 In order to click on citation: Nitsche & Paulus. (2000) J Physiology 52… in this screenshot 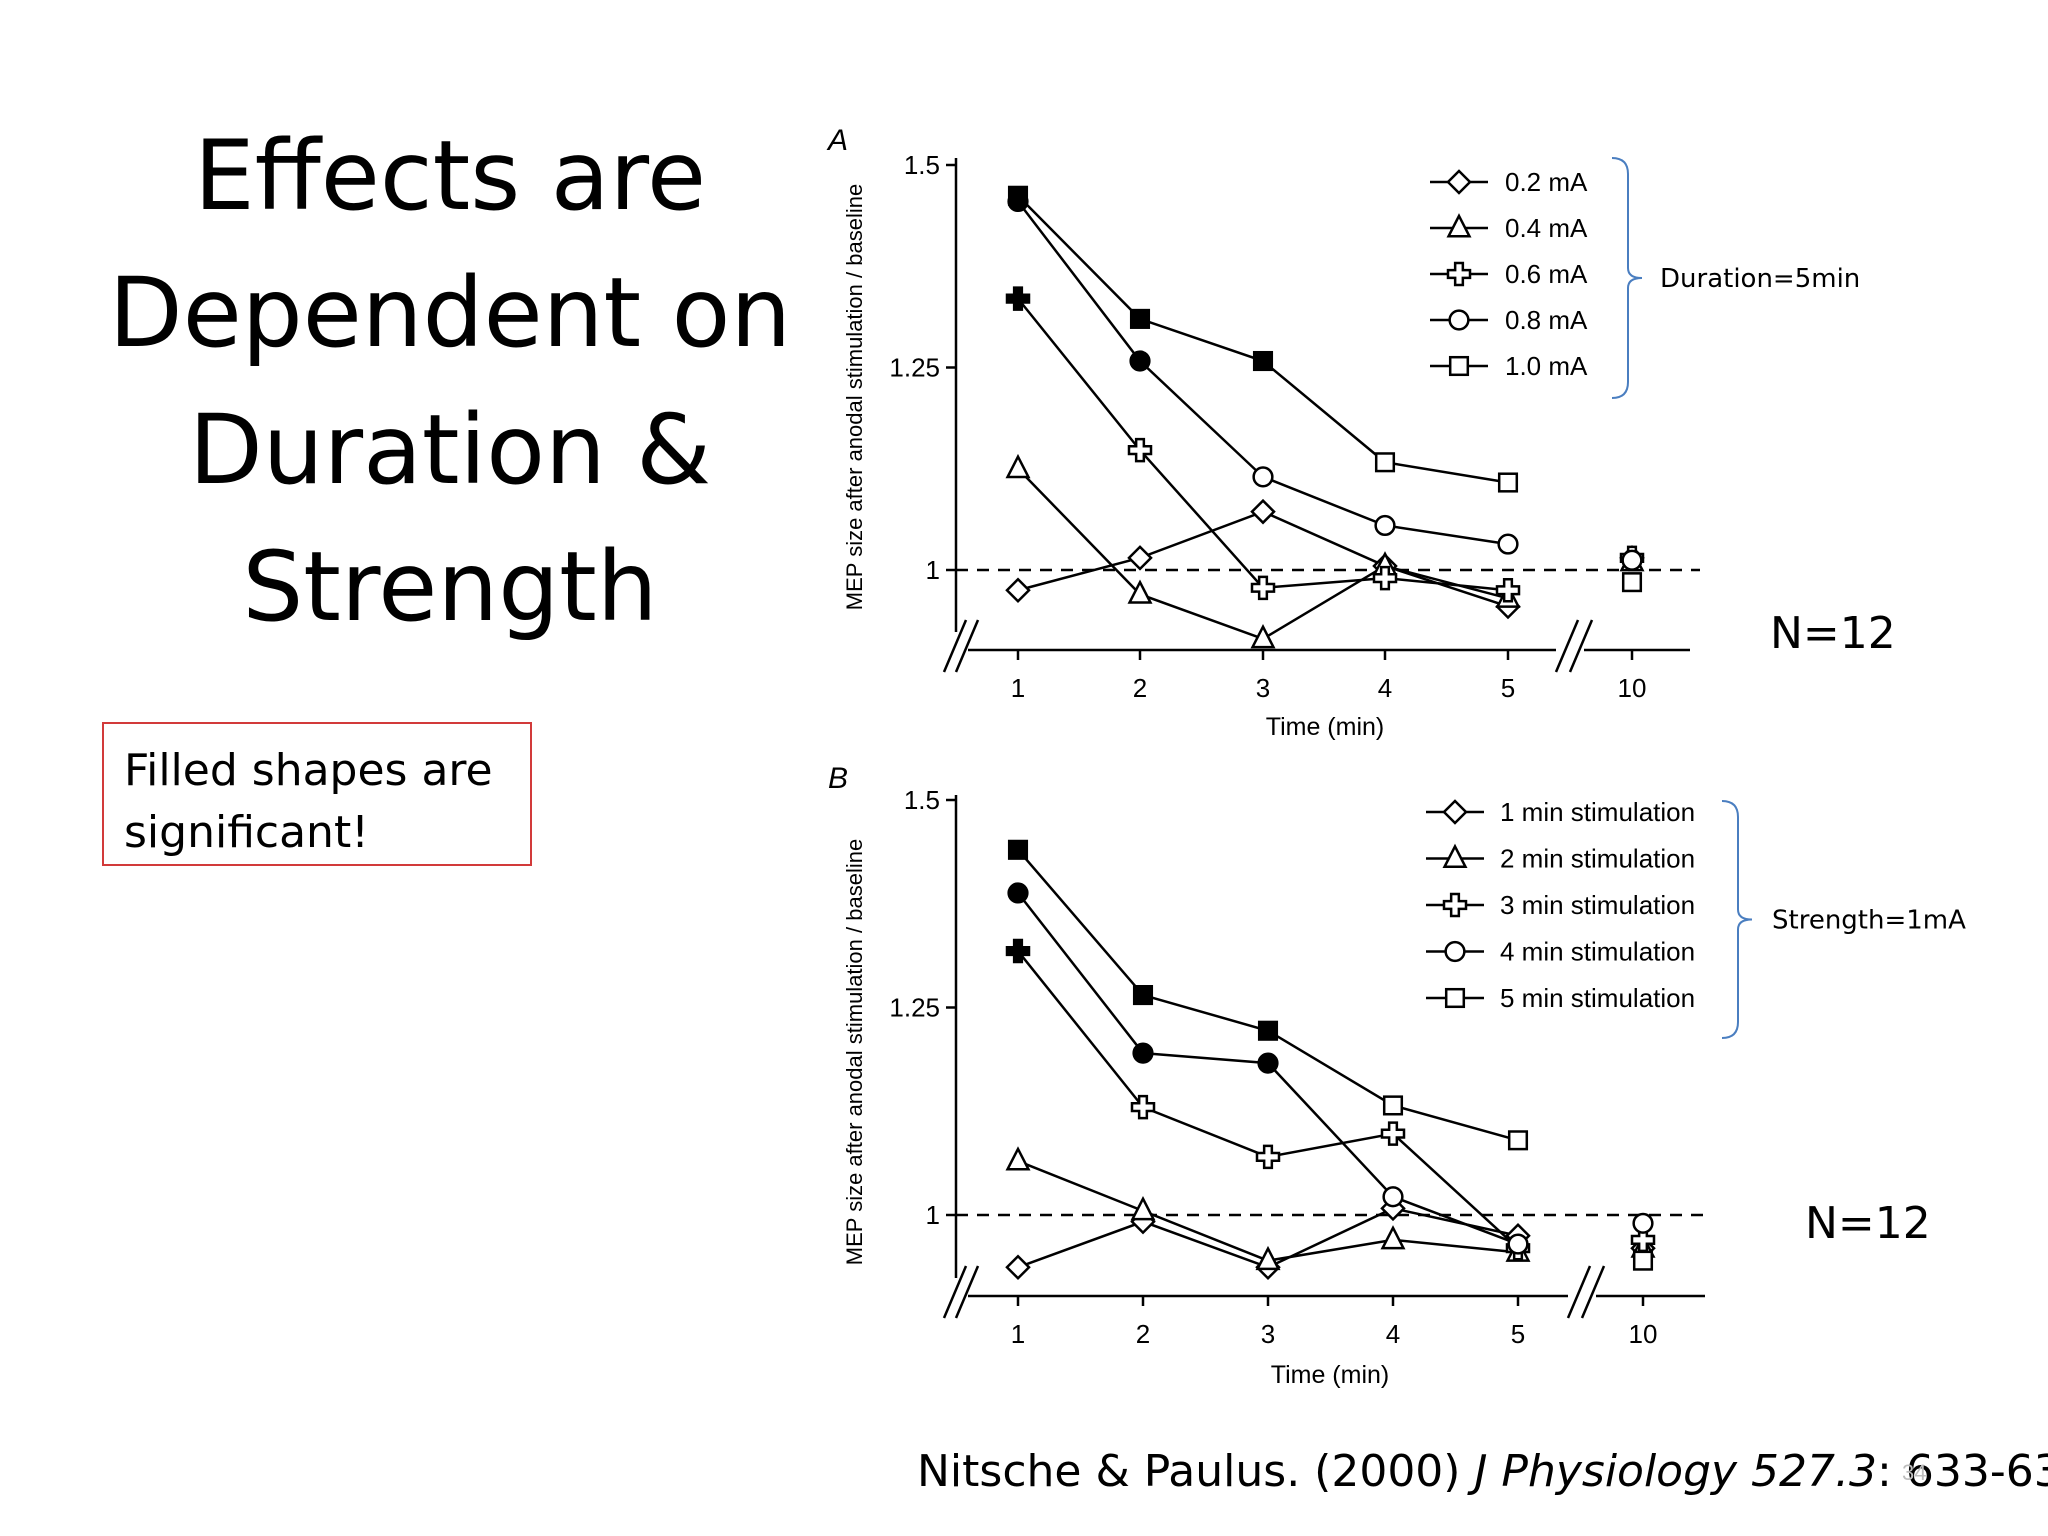, I will do `click(1482, 1471)`.